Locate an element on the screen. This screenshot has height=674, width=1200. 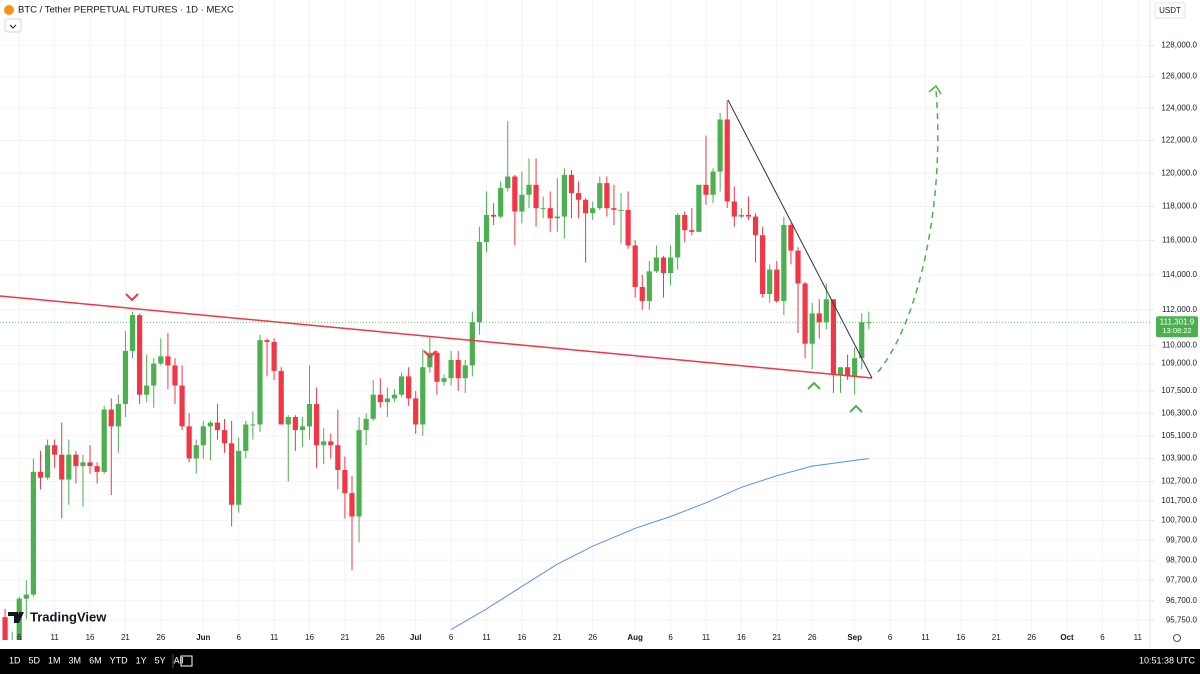
range-button: 1M is located at coordinates (54, 660).